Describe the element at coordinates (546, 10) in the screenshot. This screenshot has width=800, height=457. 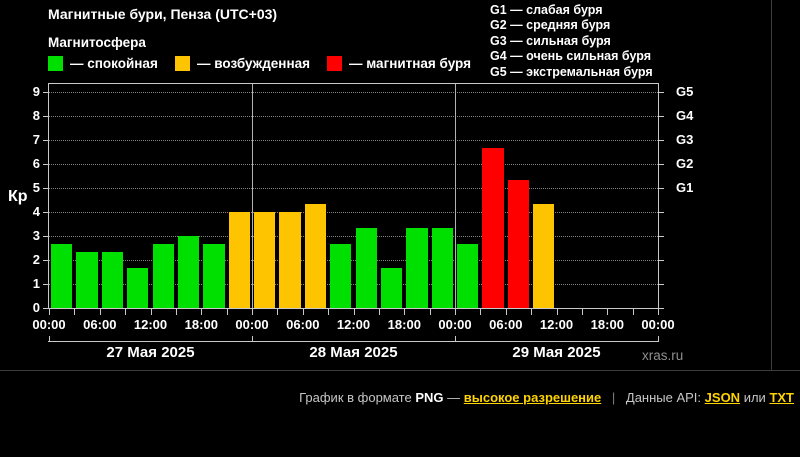
I see `g-legend-line: G1 — слабая буря` at that location.